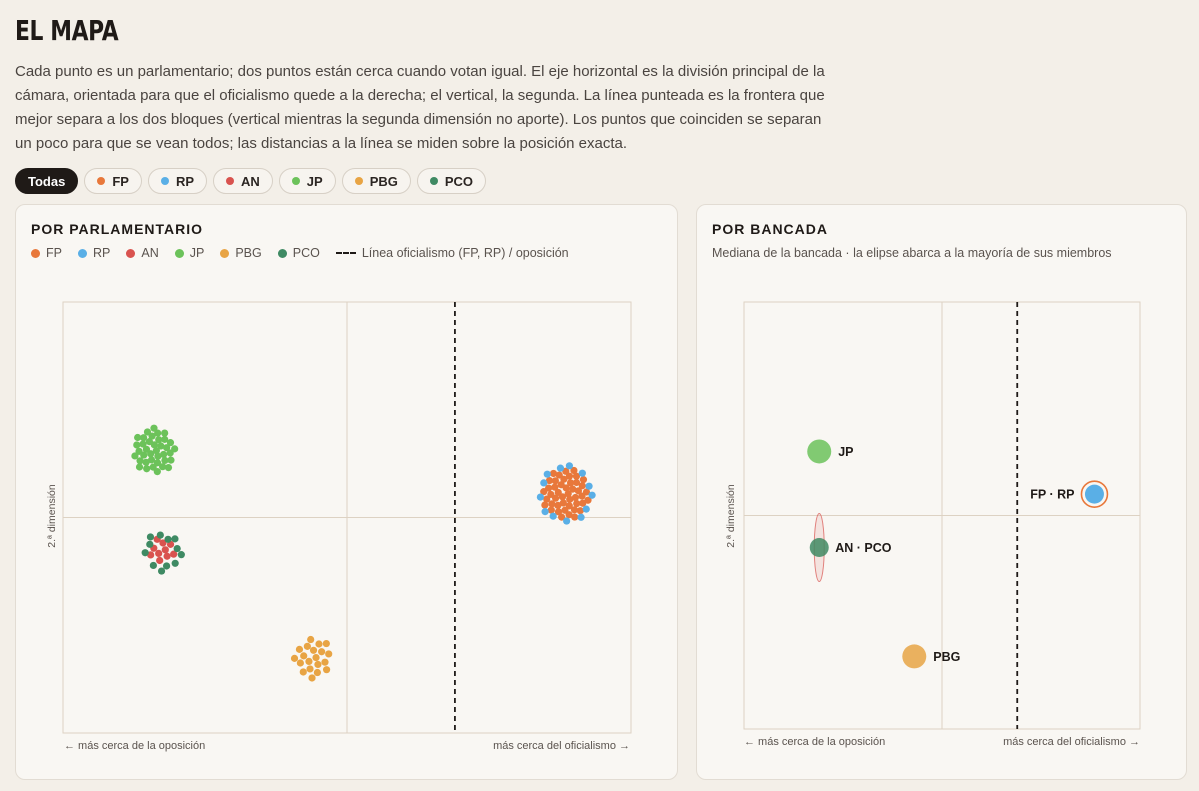 This screenshot has width=1199, height=791. What do you see at coordinates (451, 181) in the screenshot?
I see `filter-pco-button: PCO` at bounding box center [451, 181].